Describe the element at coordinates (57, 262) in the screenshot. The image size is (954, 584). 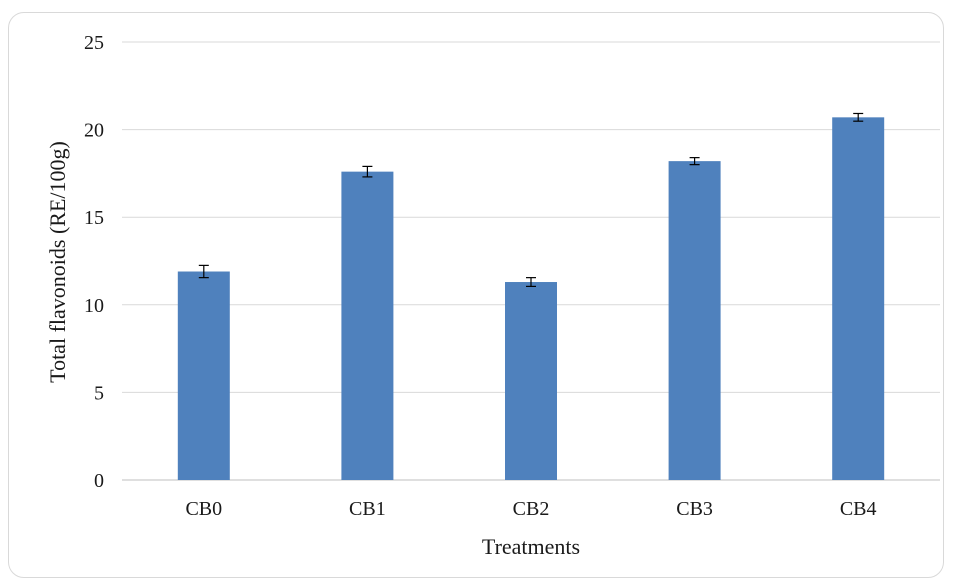
I see `y-axis-title: Total flavonoids (RE/100g)` at that location.